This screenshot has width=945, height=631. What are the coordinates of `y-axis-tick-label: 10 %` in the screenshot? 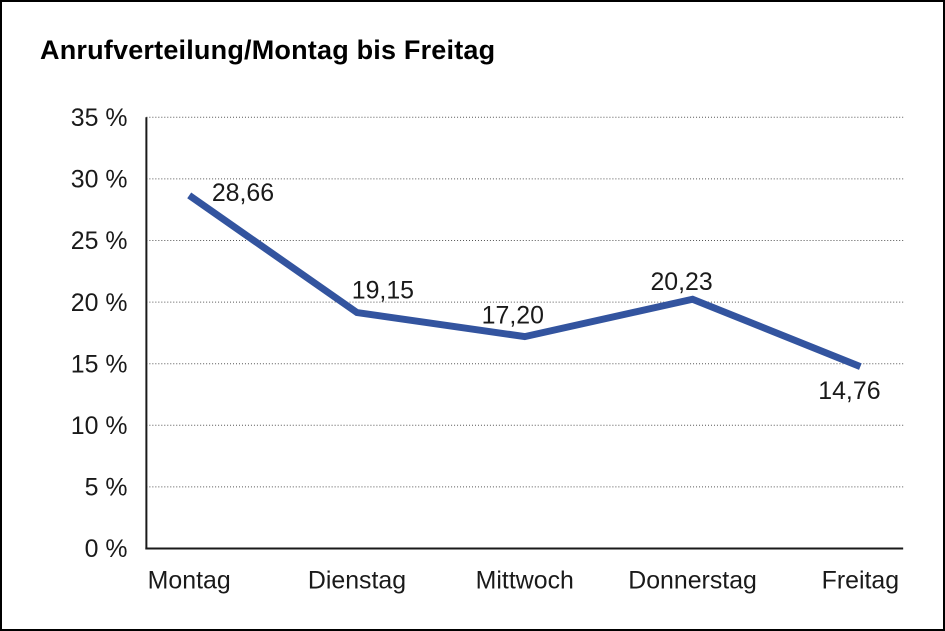 It's located at (99, 426).